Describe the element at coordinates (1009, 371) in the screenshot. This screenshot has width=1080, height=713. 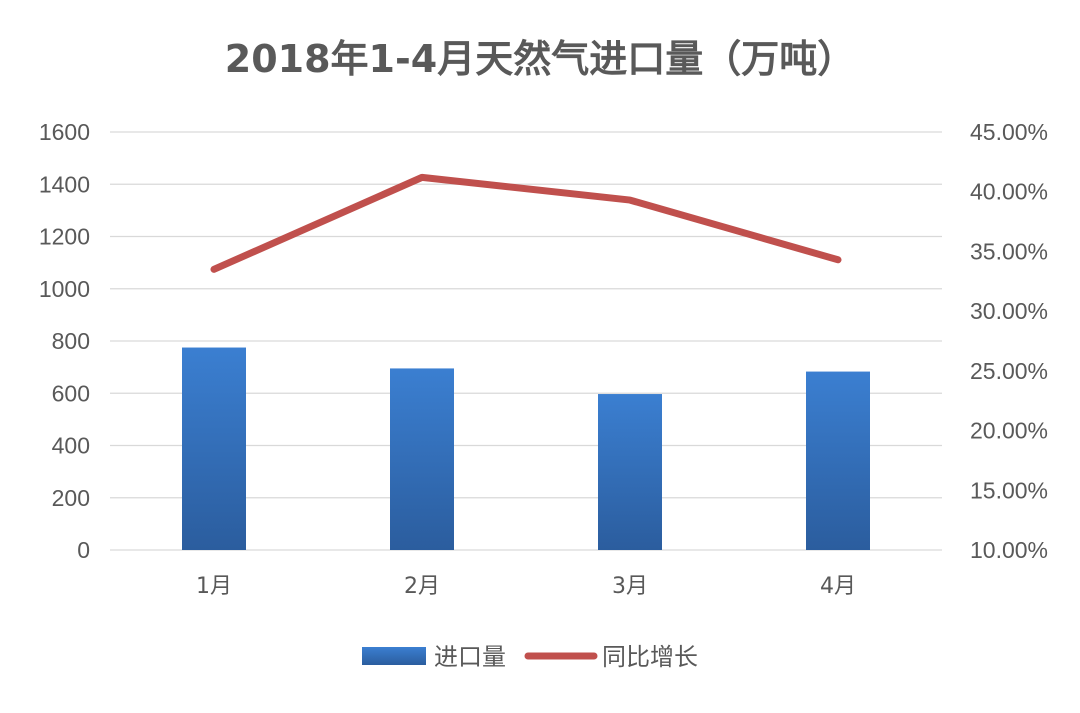
I see `right-tick-label: 25.00%` at that location.